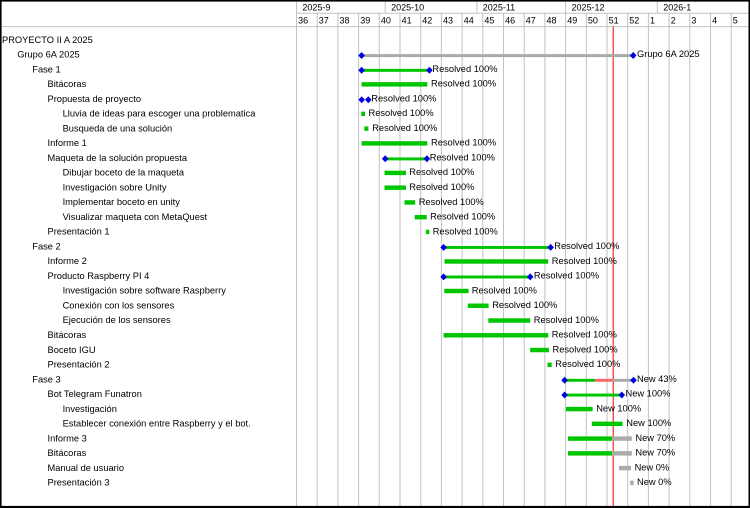 The height and width of the screenshot is (508, 750). I want to click on svg-text: 2025-11, so click(499, 7).